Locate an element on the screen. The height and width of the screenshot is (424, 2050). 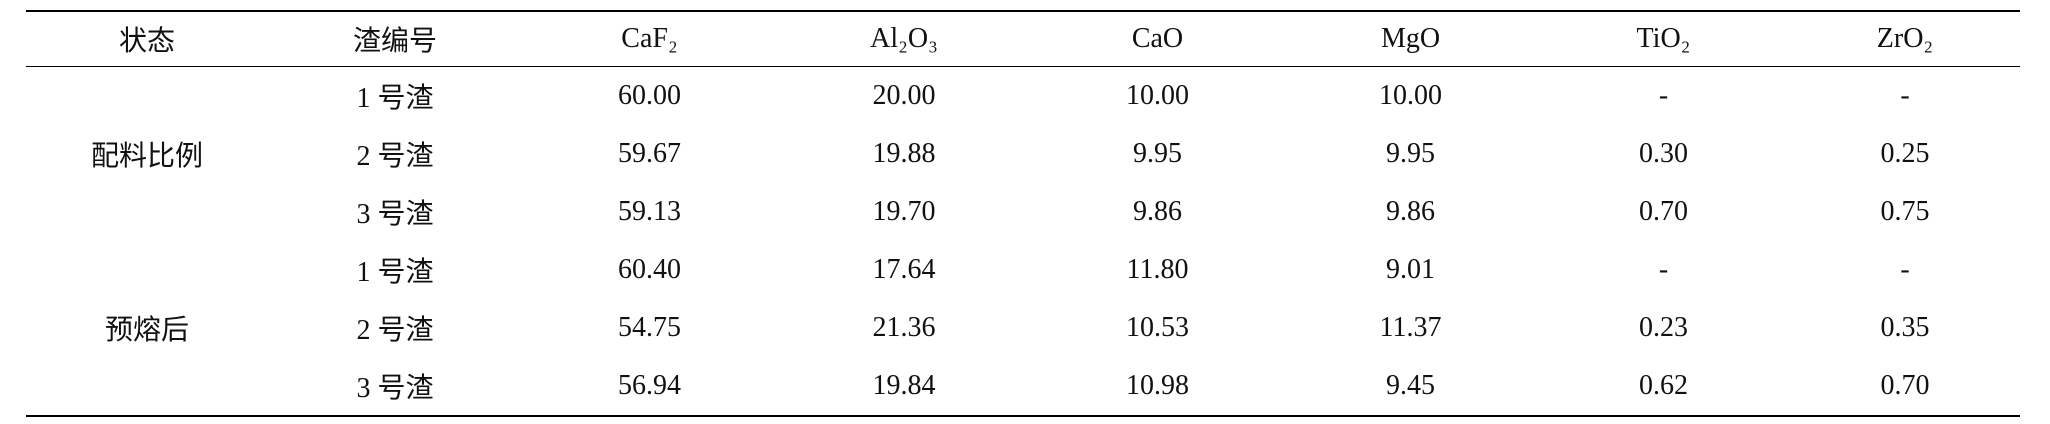
value-cell: 19.88 is located at coordinates (904, 153).